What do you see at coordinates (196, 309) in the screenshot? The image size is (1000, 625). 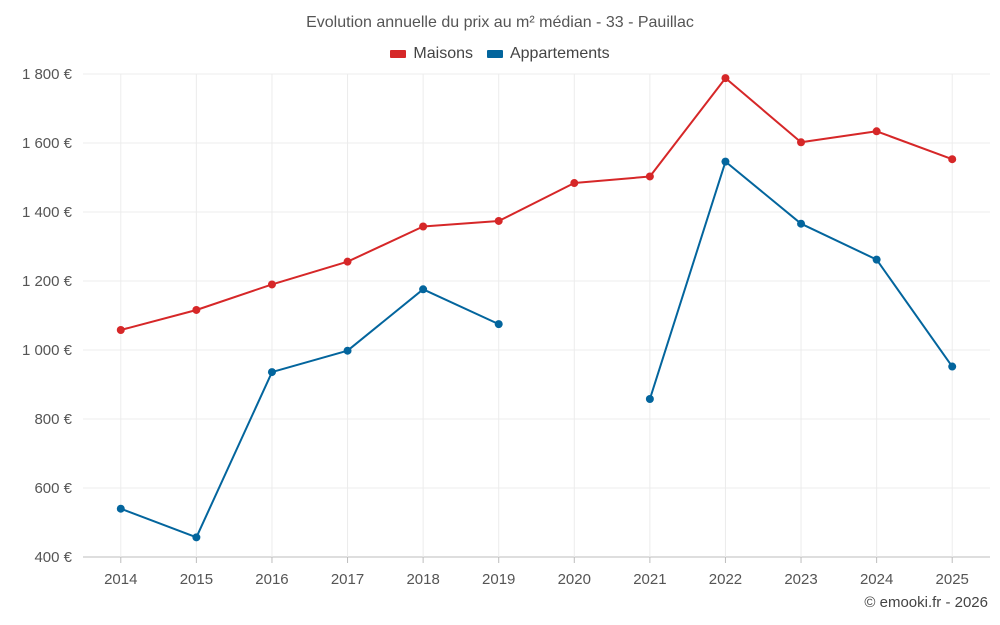 I see `data-point-maisons-2015` at bounding box center [196, 309].